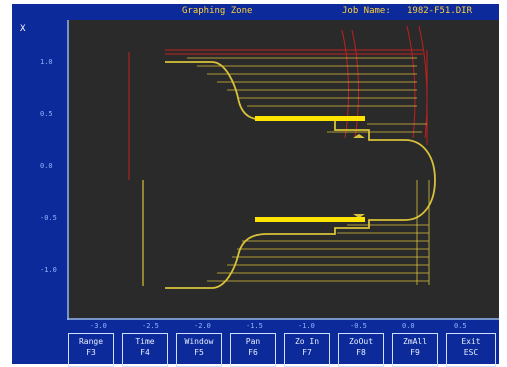 This screenshot has height=367, width=507. What do you see at coordinates (366, 11) in the screenshot?
I see `job-name-label: Job Name:` at bounding box center [366, 11].